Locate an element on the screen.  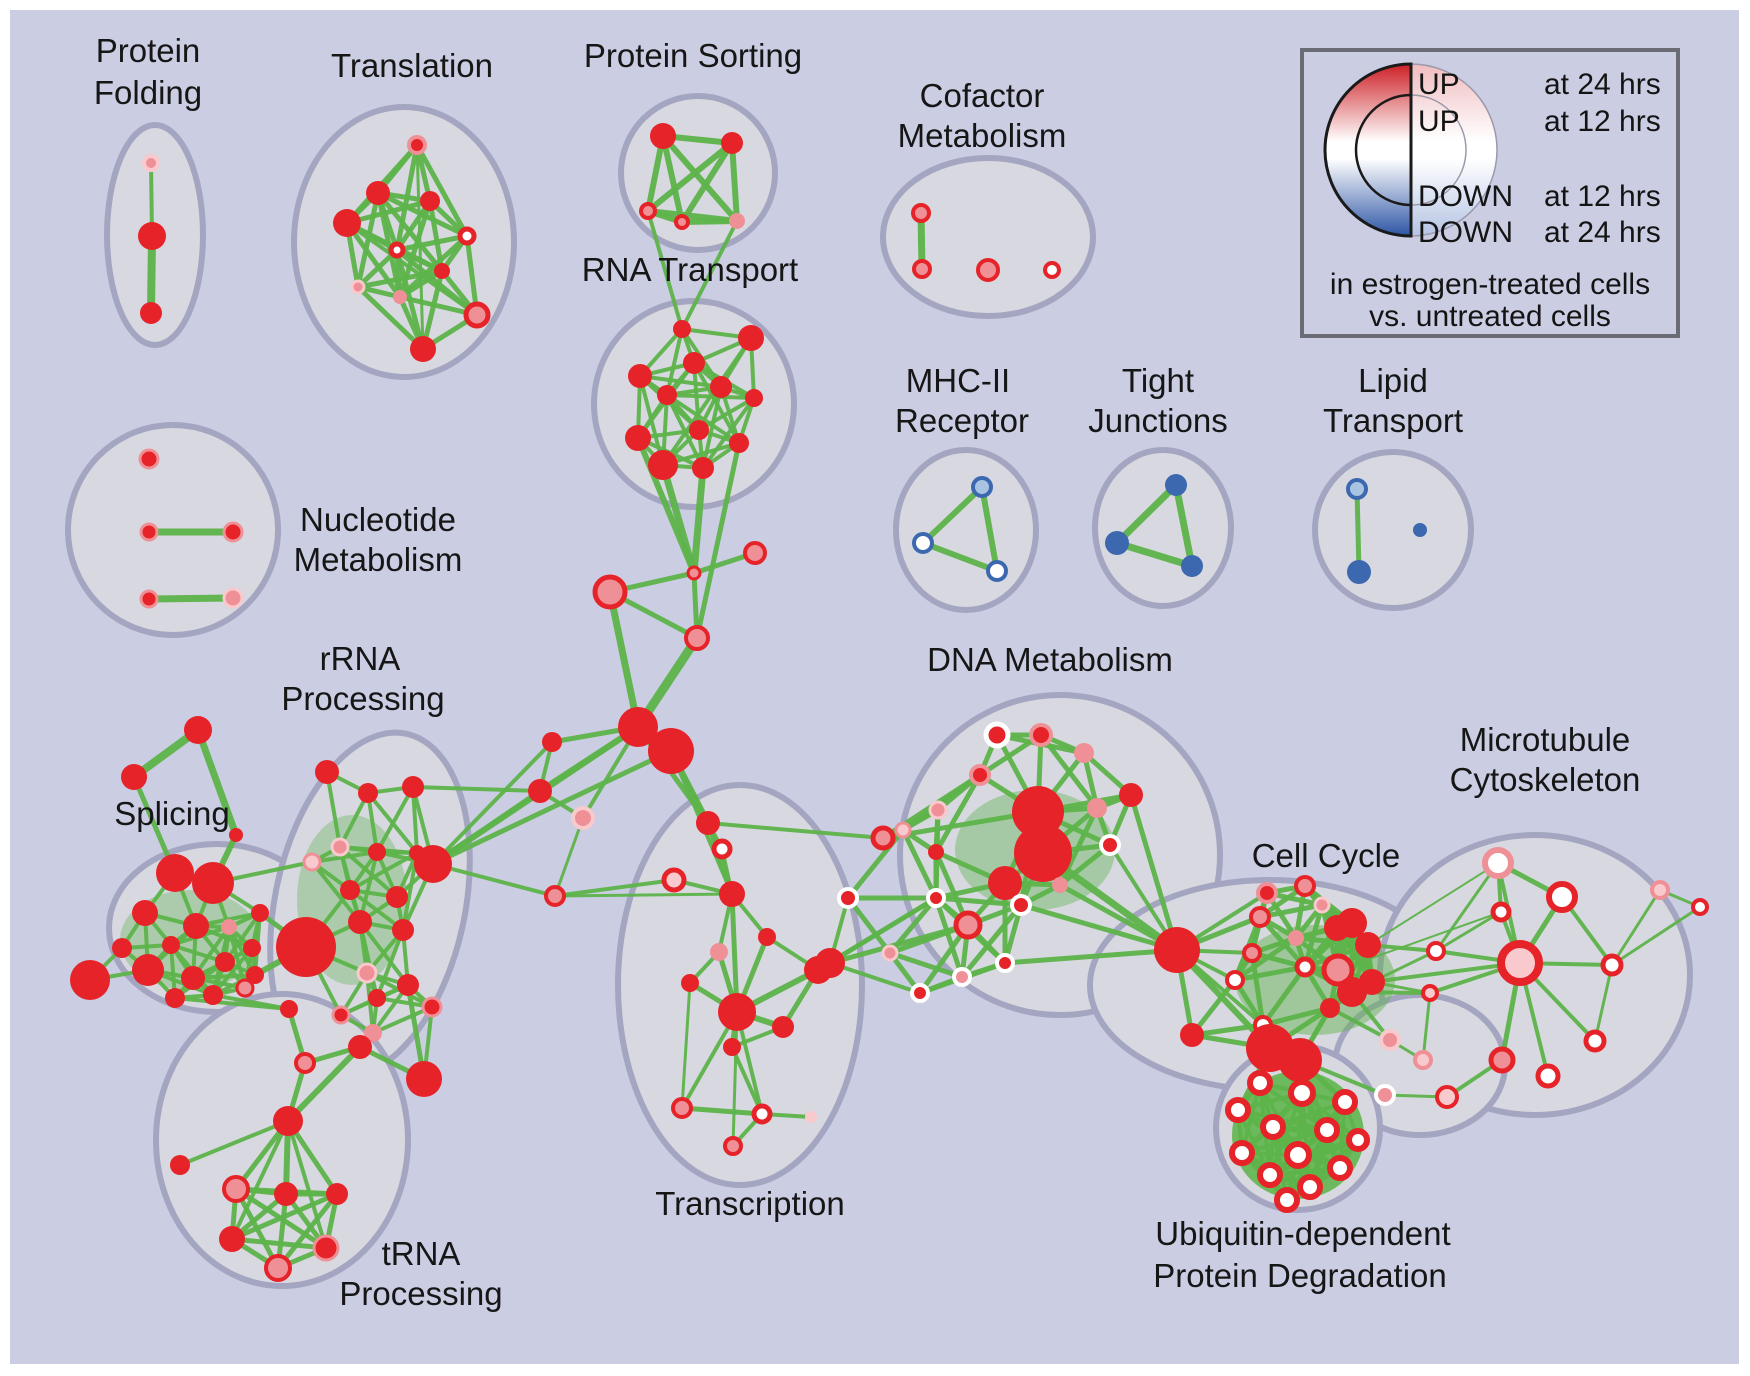
network-node-tn2 is located at coordinates (360, 1047).